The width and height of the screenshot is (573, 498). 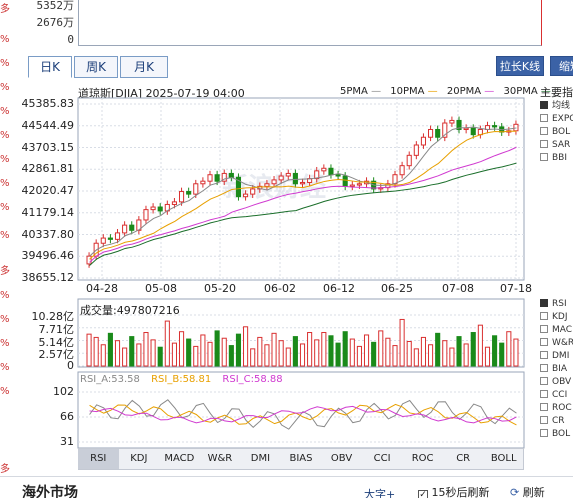 I want to click on kline-y-label: 40337.80, so click(x=48, y=234).